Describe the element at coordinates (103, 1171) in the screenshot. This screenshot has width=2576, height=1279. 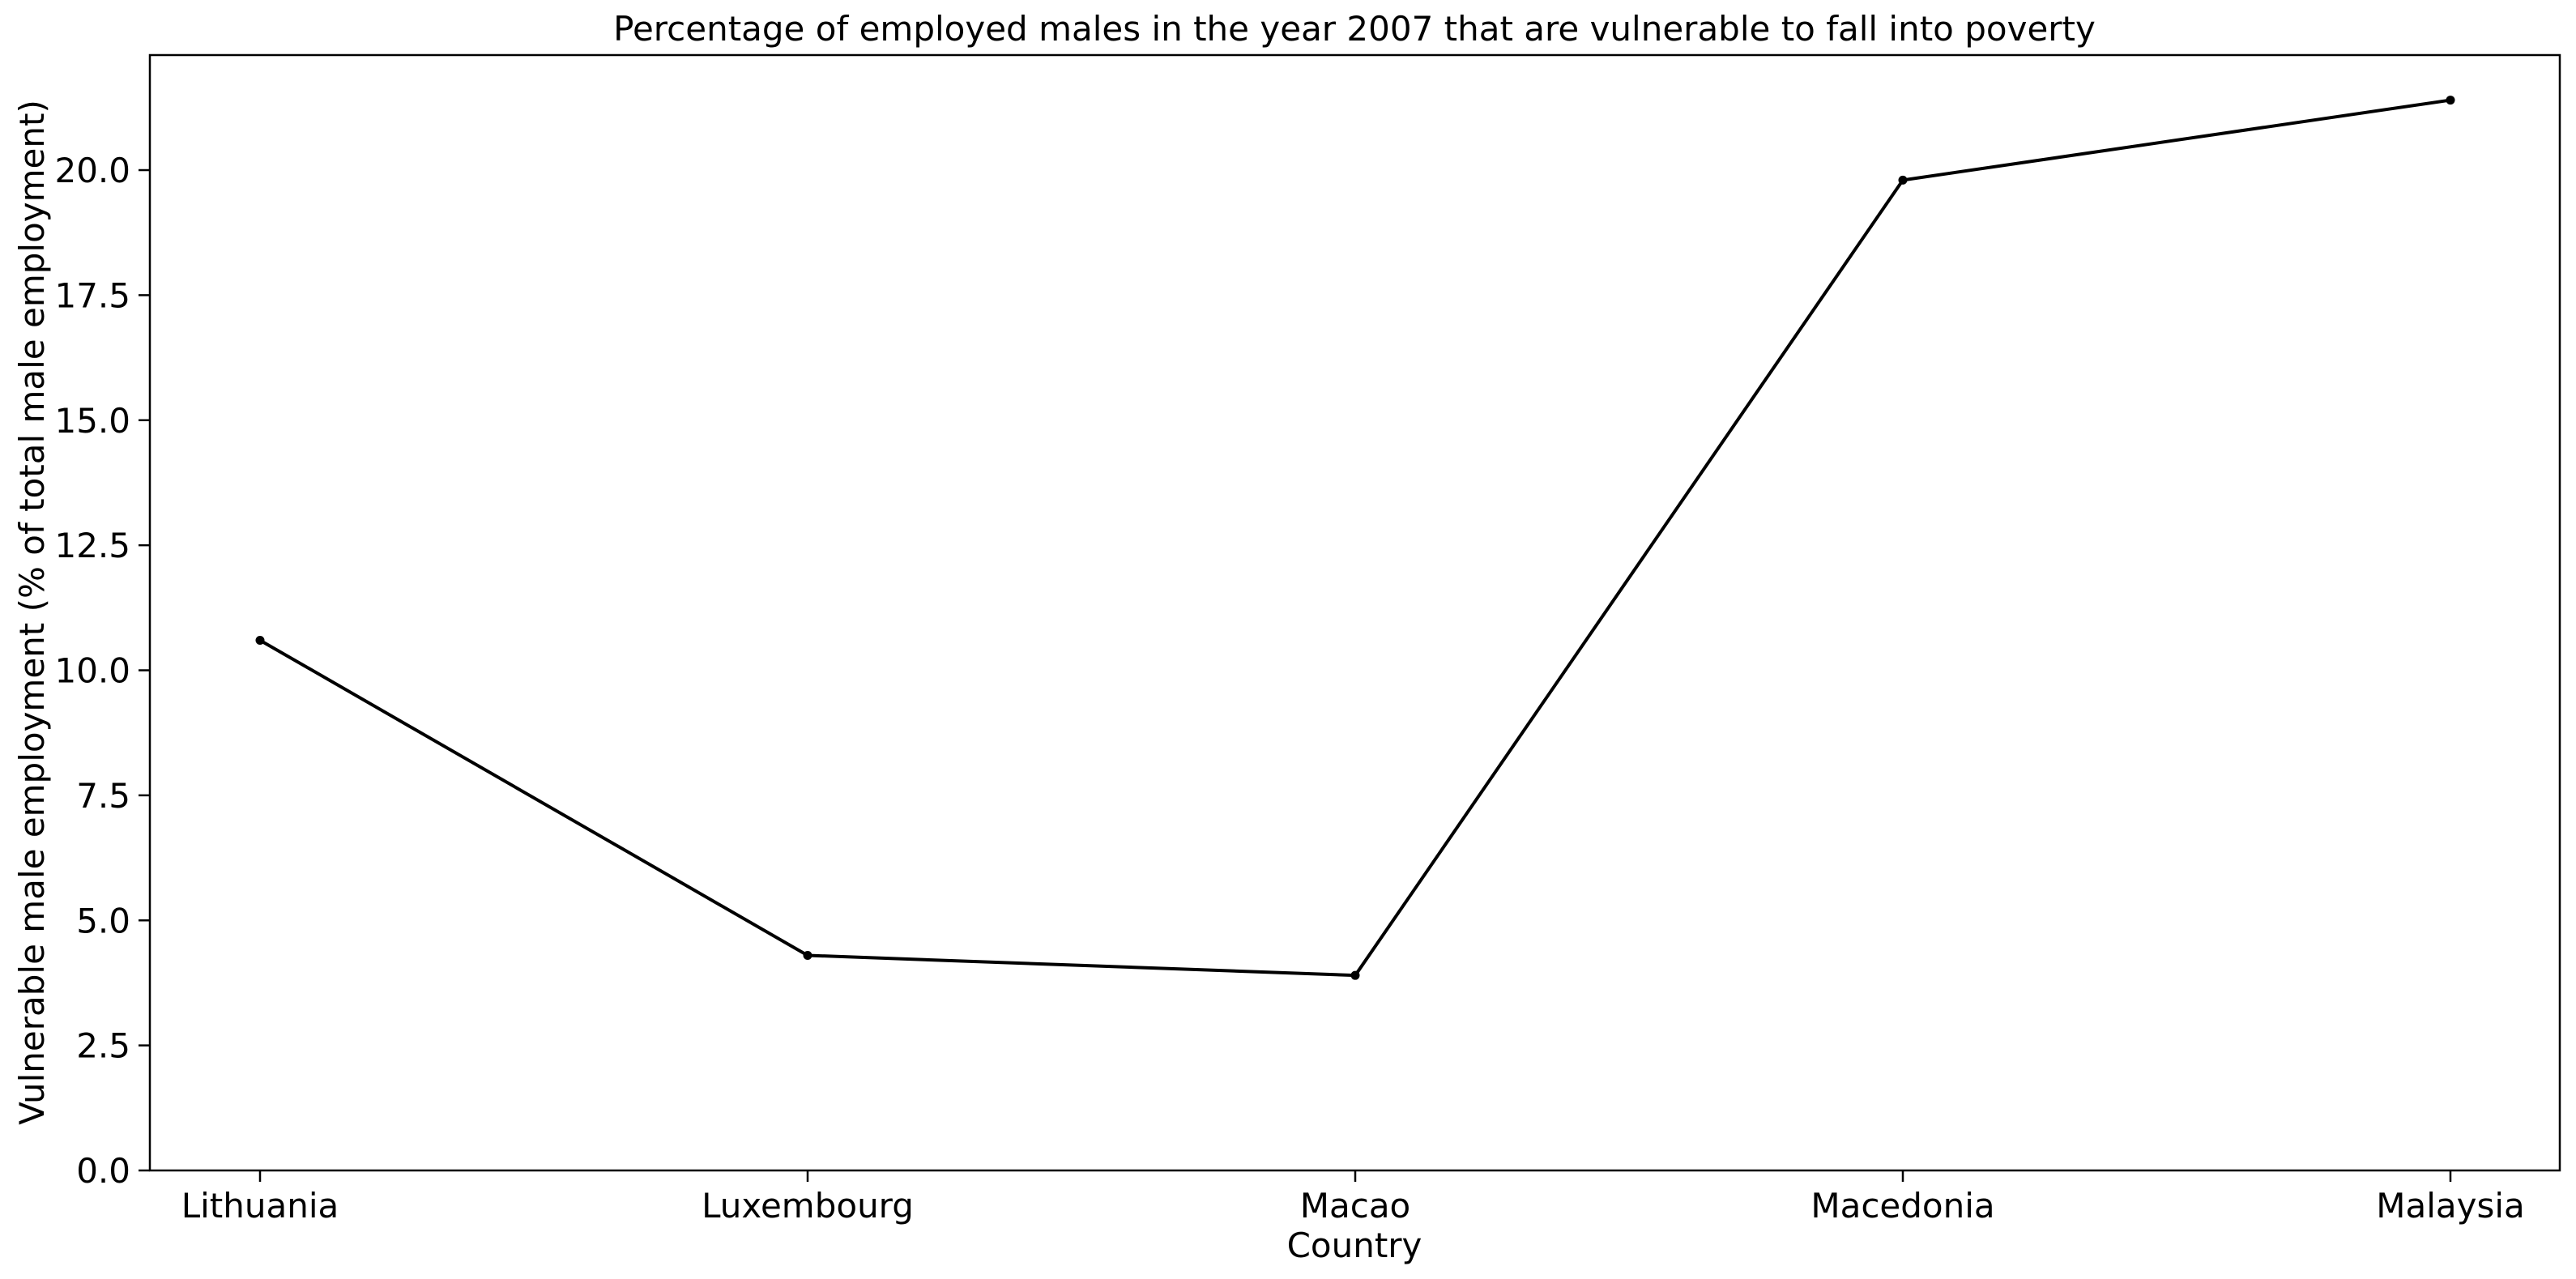
I see `y-tick-label: 0.0` at that location.